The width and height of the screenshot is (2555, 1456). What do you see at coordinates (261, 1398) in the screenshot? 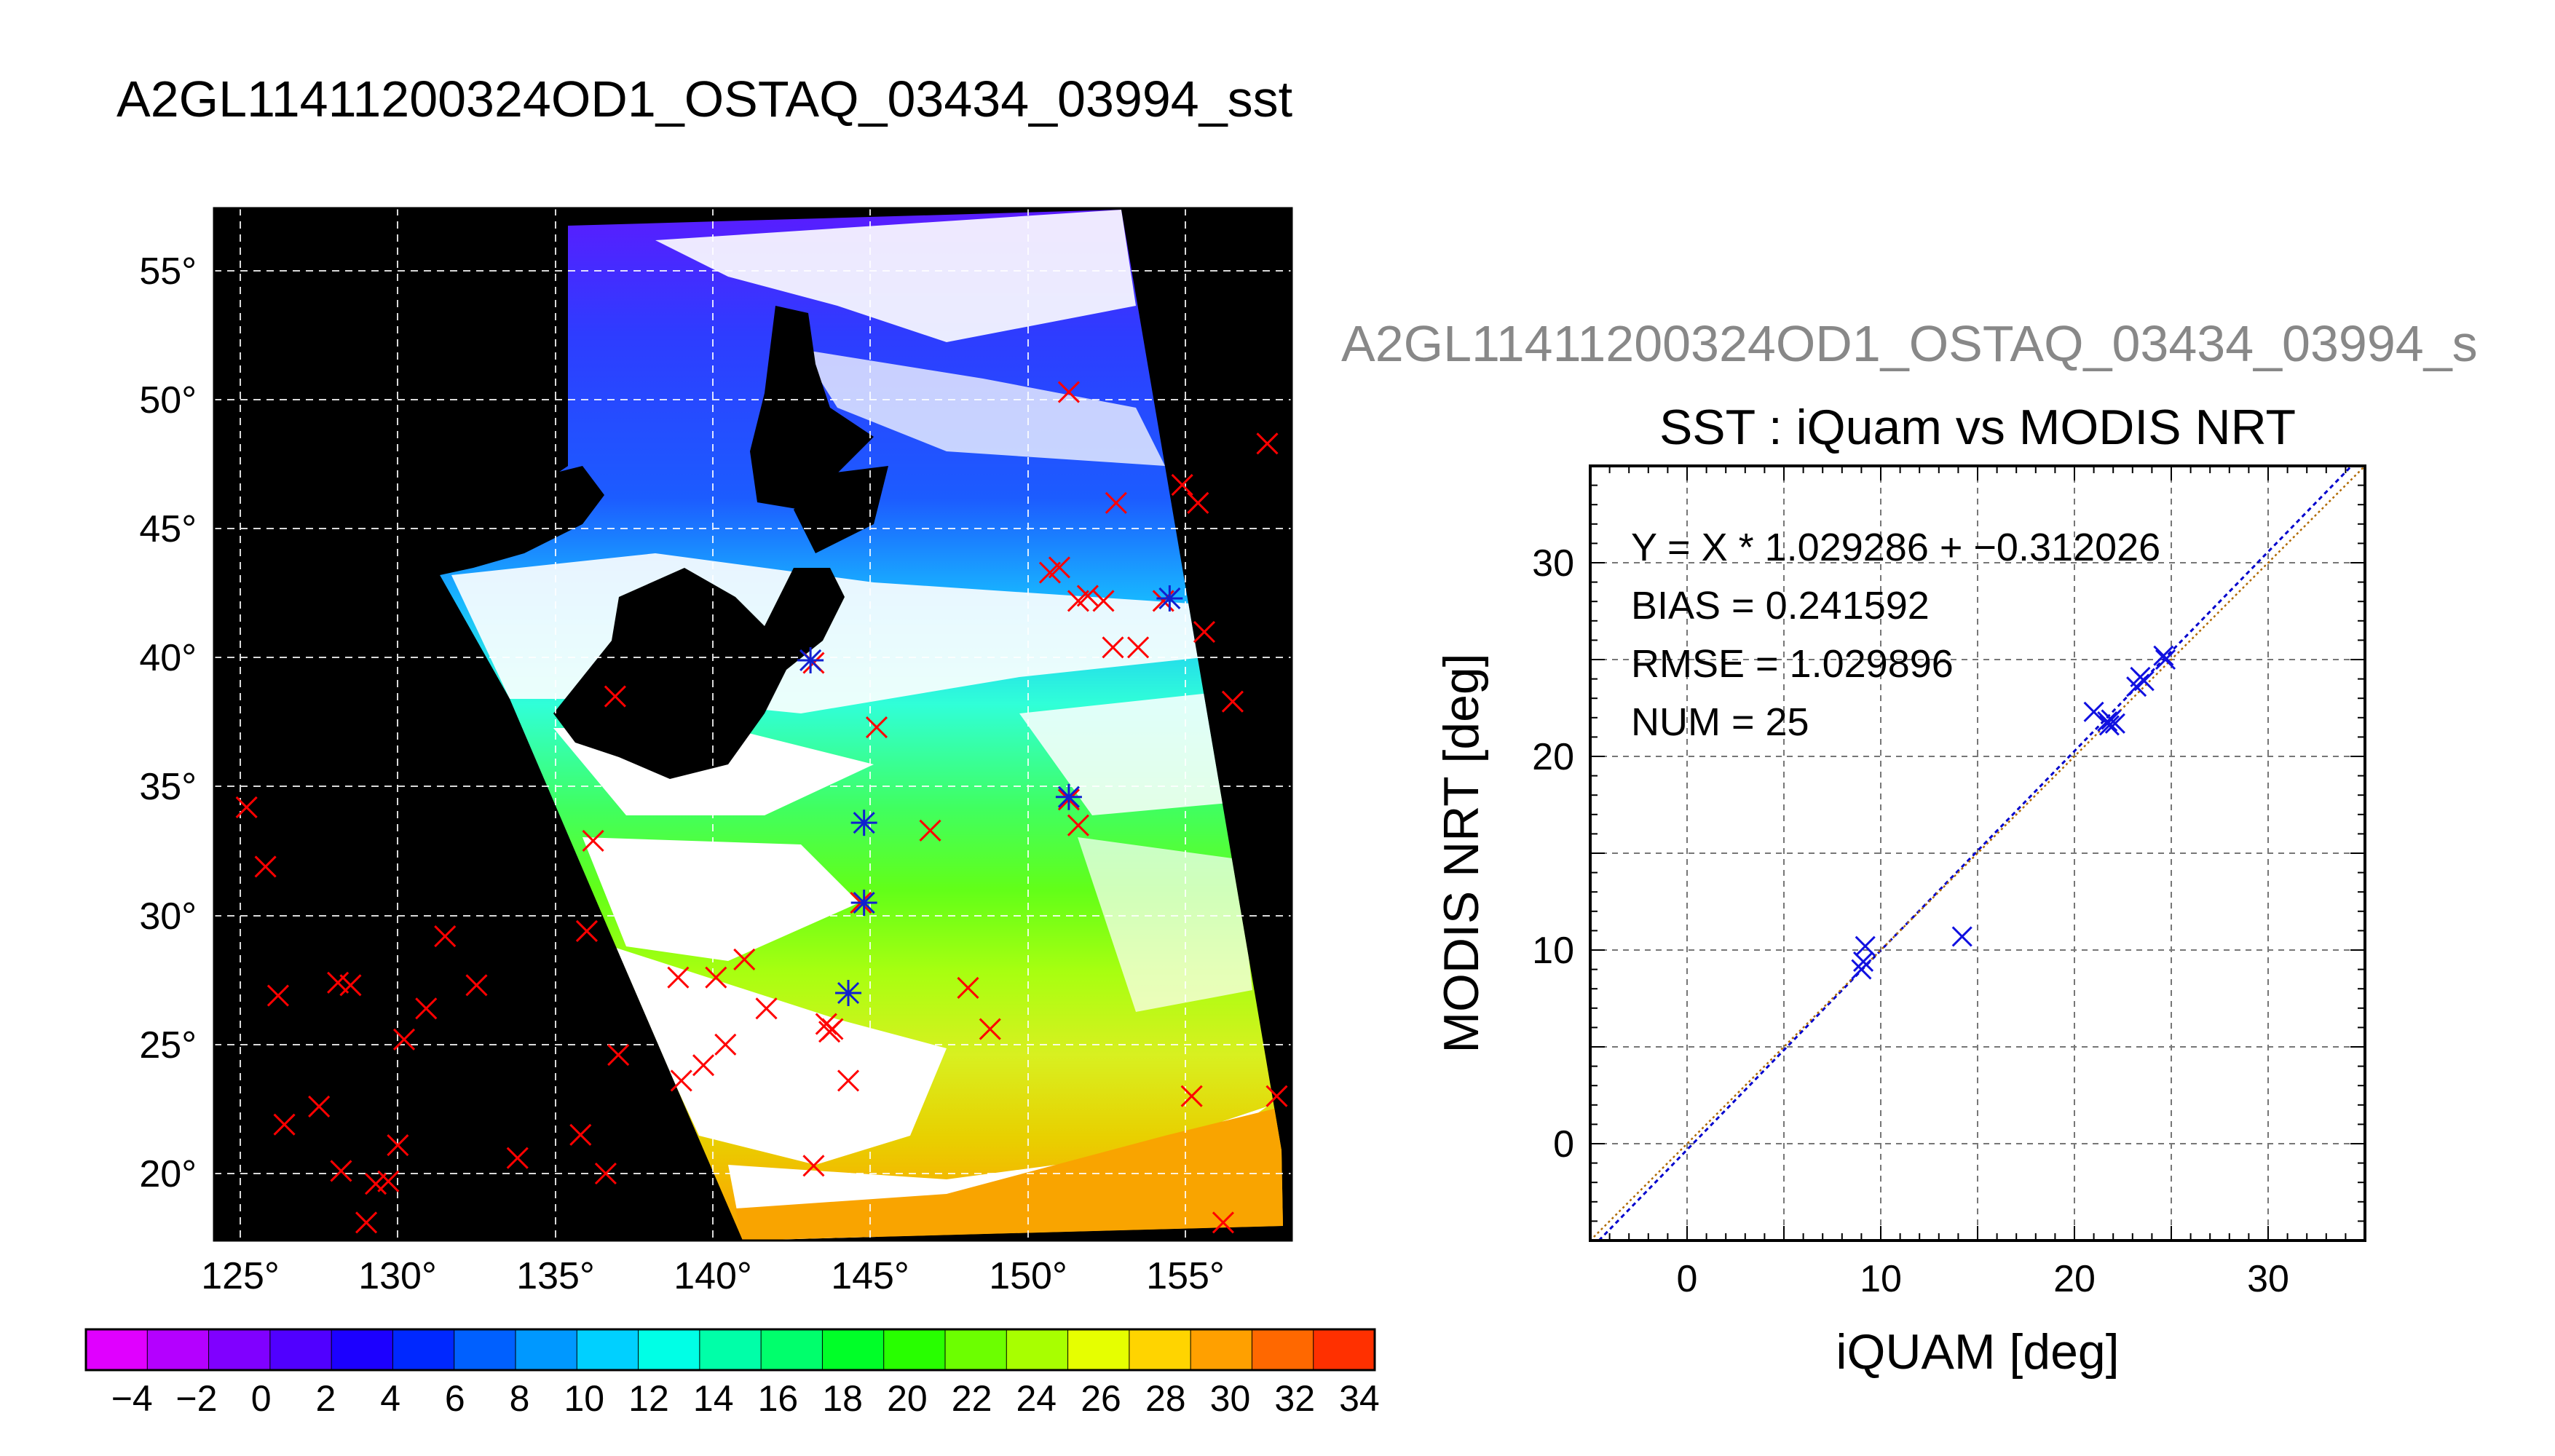
I see `colorbar-tick-label: 0` at bounding box center [261, 1398].